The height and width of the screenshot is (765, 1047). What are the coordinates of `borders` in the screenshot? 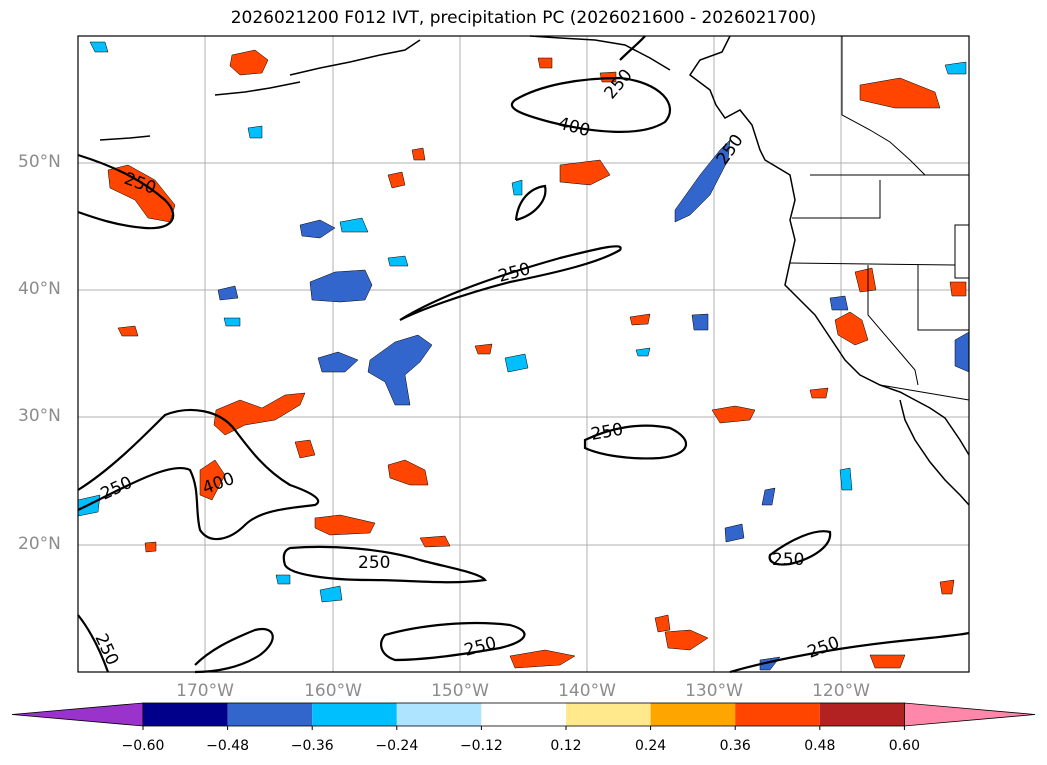 It's located at (879, 218).